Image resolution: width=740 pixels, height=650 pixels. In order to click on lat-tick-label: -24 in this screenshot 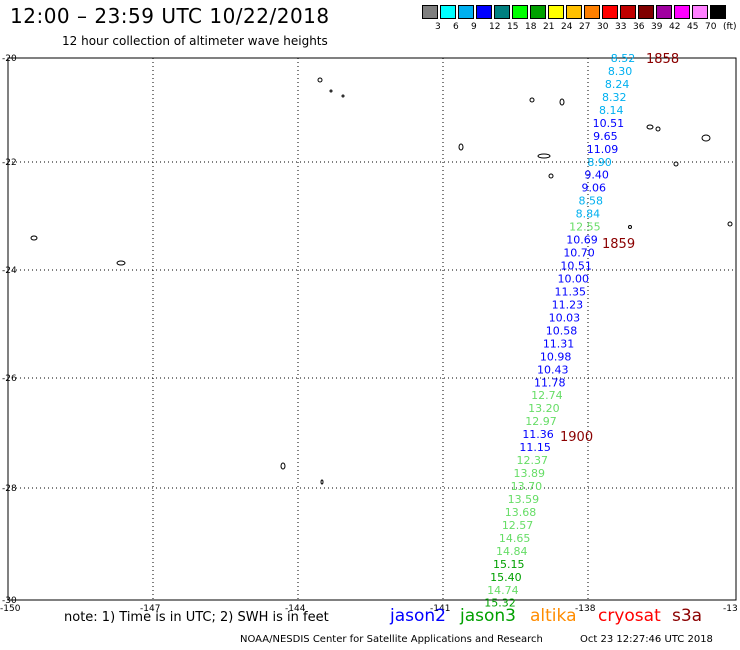, I will do `click(9, 271)`.